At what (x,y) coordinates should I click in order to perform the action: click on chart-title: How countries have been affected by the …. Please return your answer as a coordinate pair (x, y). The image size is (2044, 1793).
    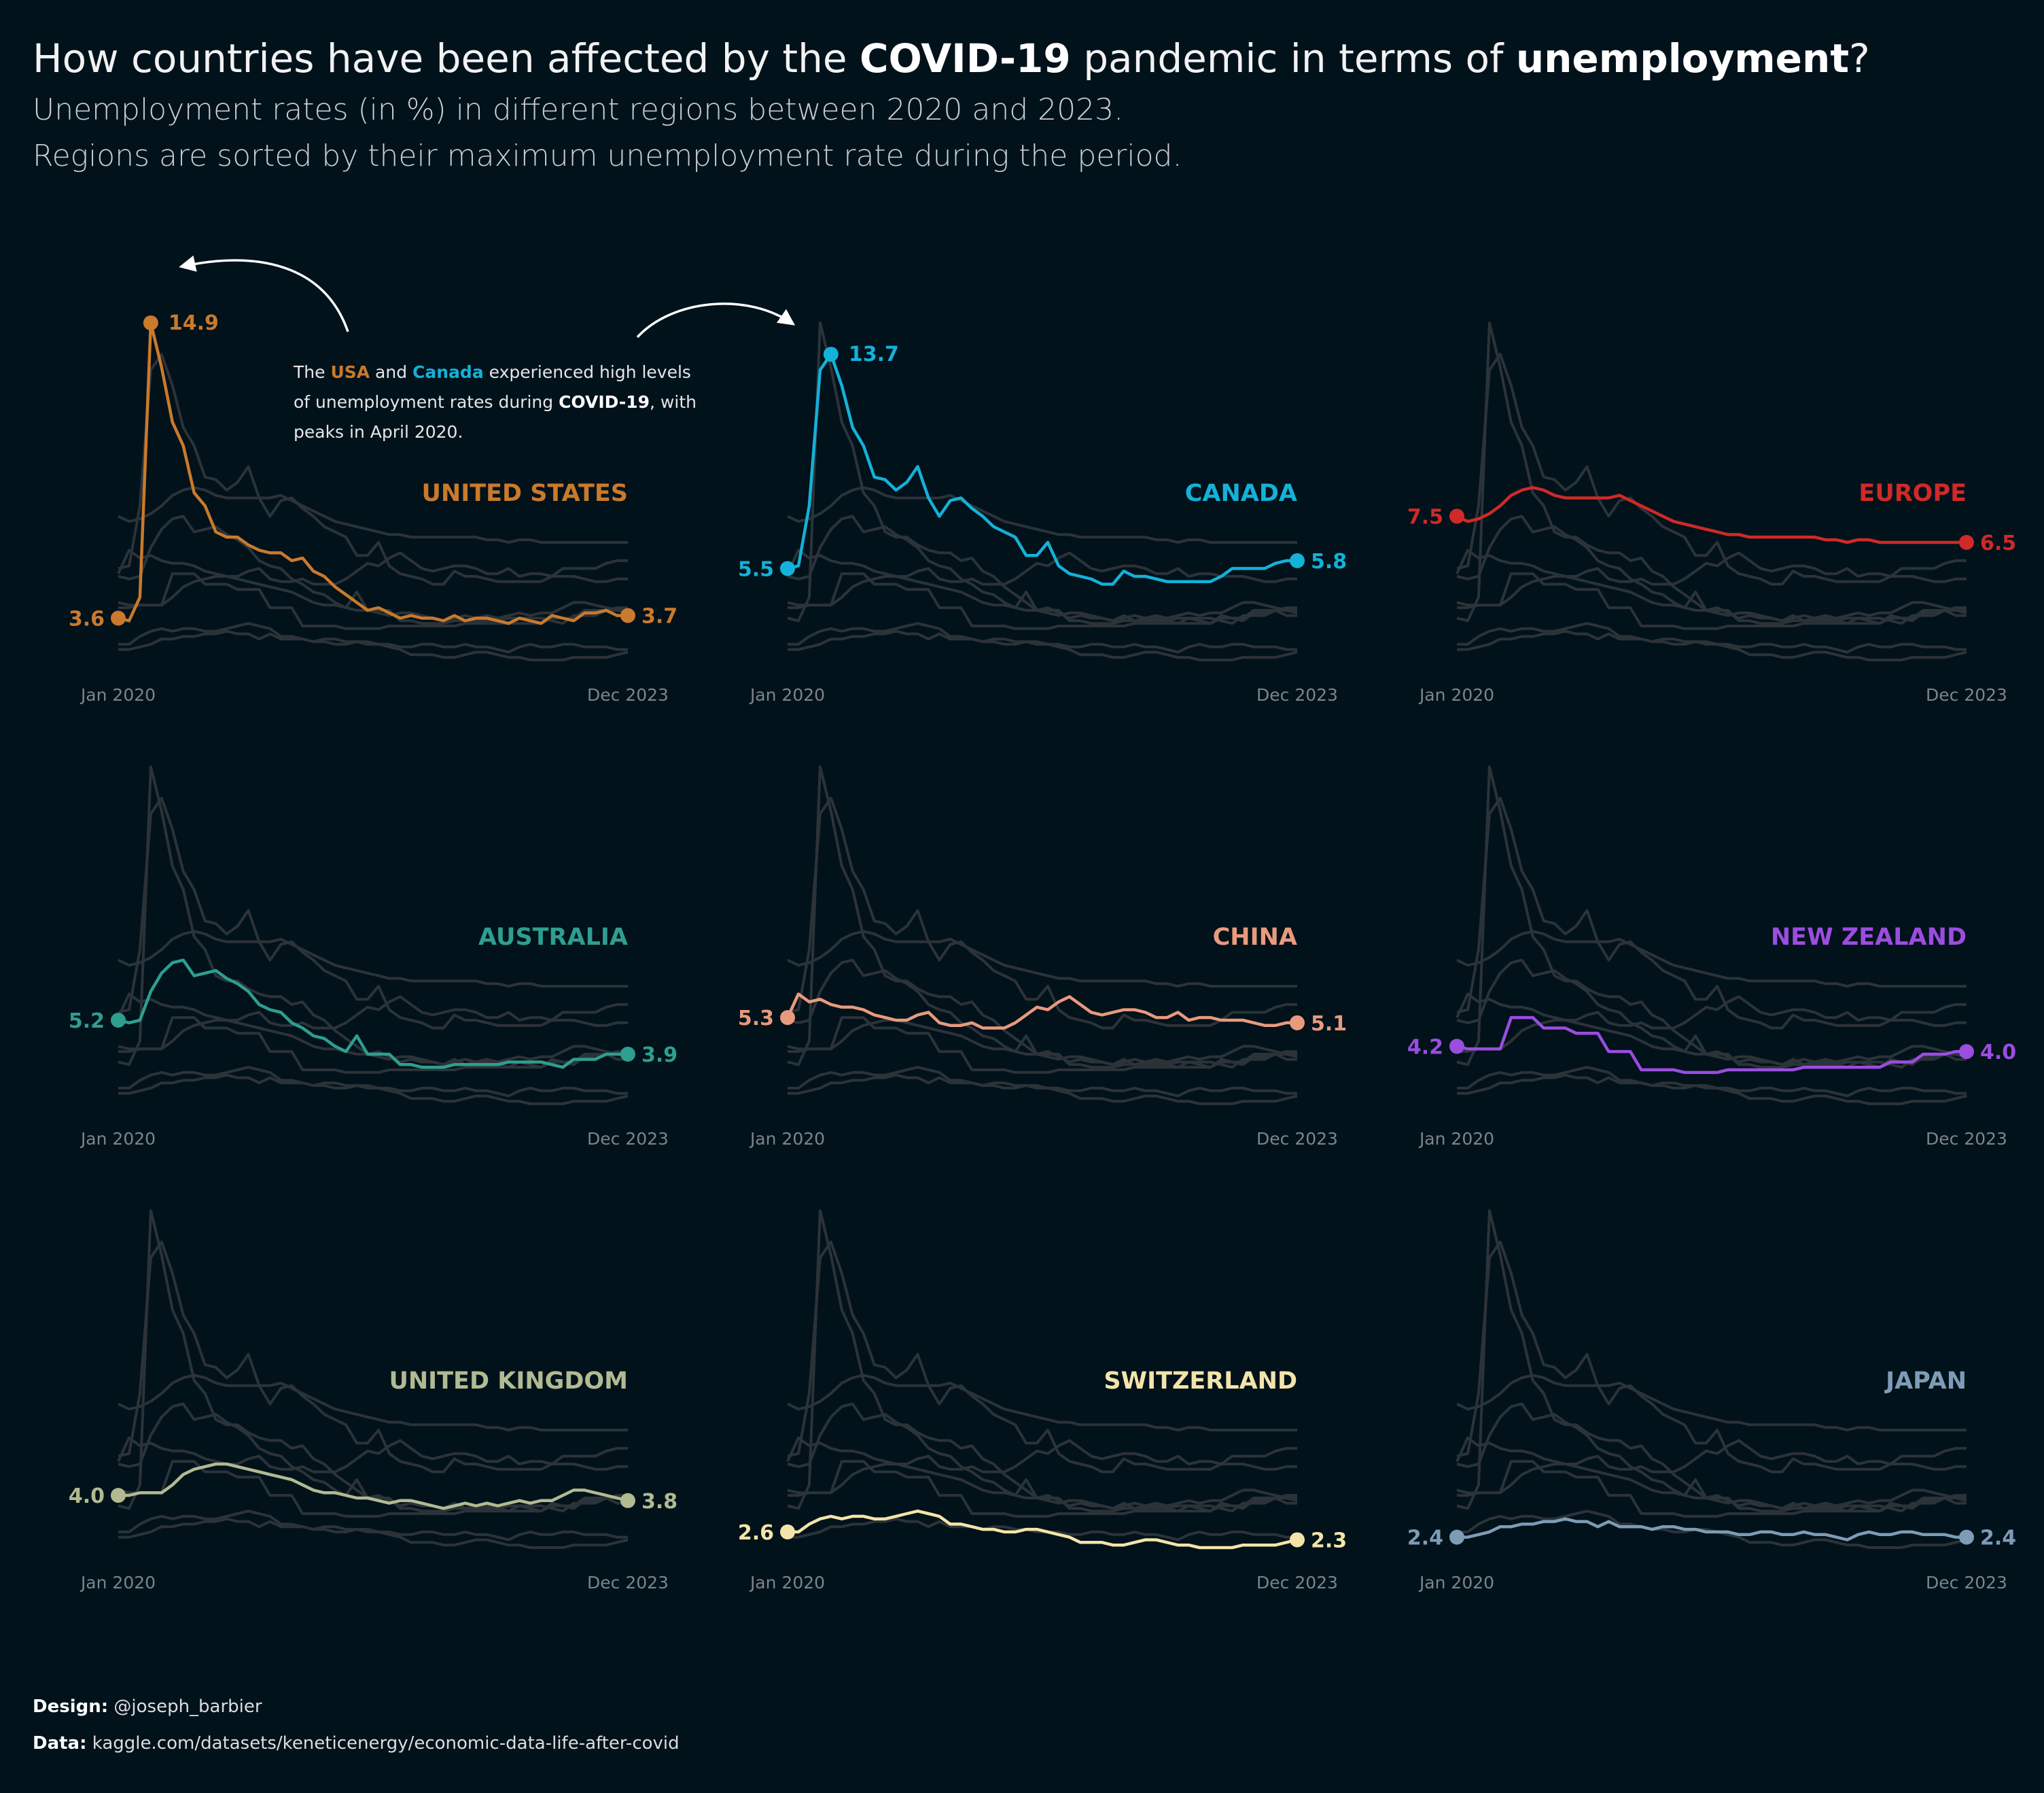
    Looking at the image, I should click on (951, 58).